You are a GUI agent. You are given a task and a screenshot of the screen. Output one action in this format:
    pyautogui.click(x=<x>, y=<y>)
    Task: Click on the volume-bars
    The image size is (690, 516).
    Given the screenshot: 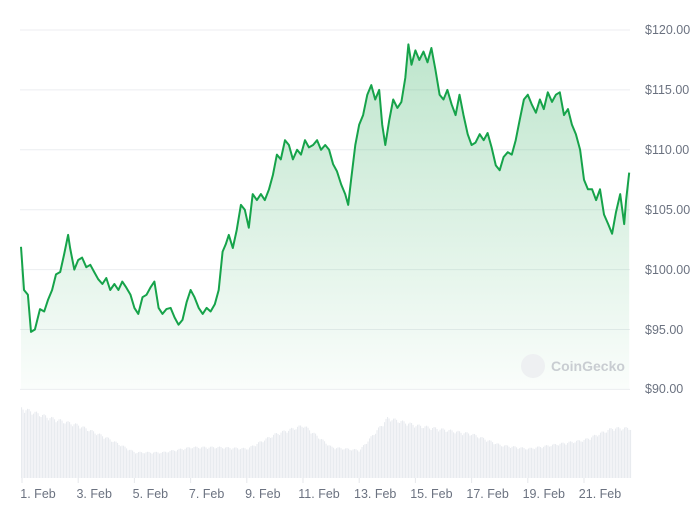 What is the action you would take?
    pyautogui.click(x=326, y=442)
    